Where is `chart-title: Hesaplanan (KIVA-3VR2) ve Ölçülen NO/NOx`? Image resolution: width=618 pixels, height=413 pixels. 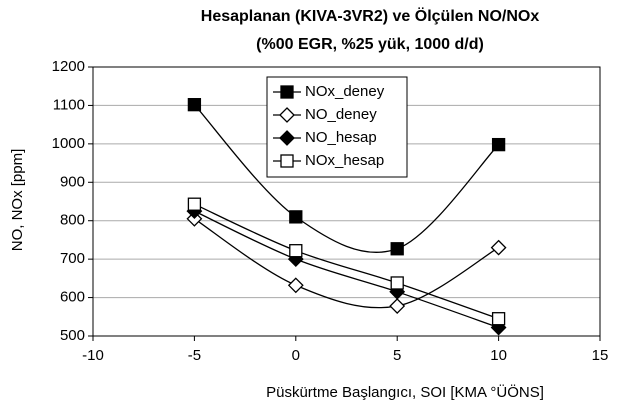 chart-title: Hesaplanan (KIVA-3VR2) ve Ölçülen NO/NOx is located at coordinates (370, 15).